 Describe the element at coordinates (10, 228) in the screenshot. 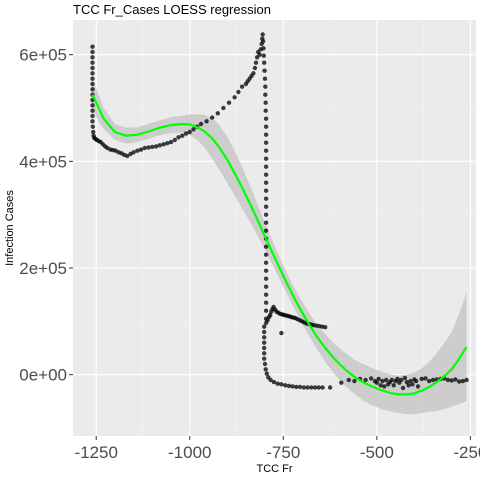

I see `y-axis-label: Infection Cases` at that location.